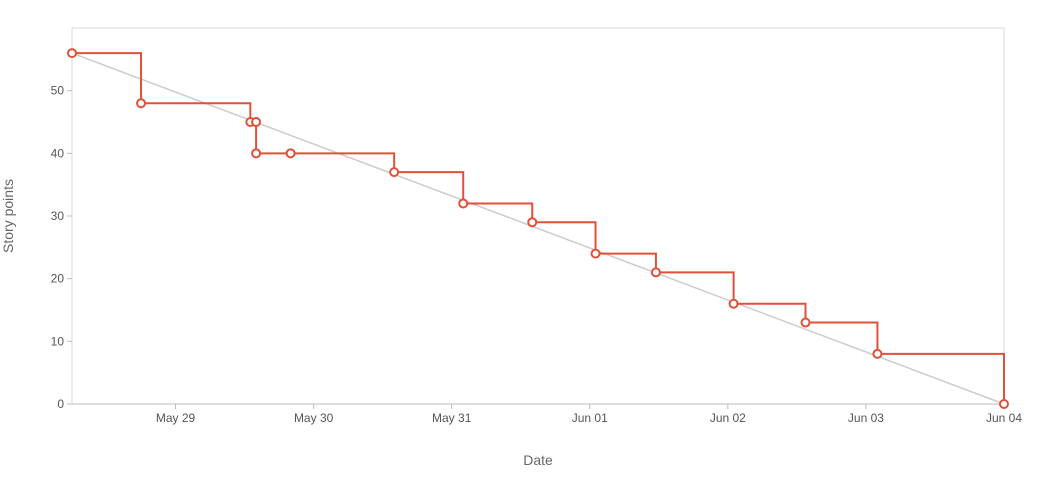 The height and width of the screenshot is (500, 1045). I want to click on y-axis-title: Story points, so click(8, 216).